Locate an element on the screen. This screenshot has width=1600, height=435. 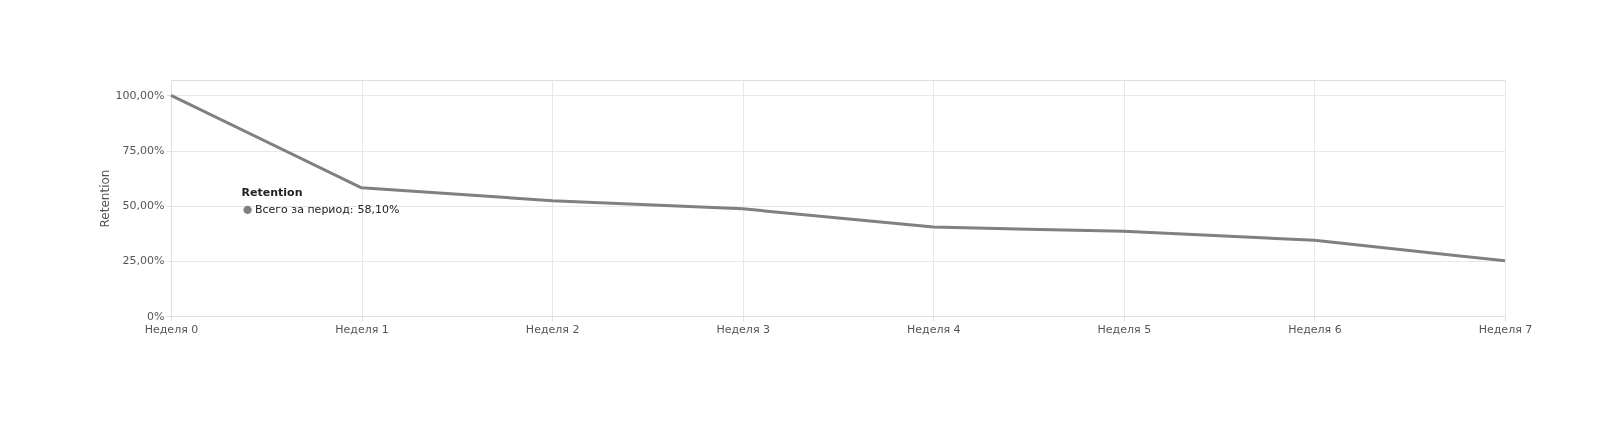
y-tick-label: 0% is located at coordinates (156, 316).